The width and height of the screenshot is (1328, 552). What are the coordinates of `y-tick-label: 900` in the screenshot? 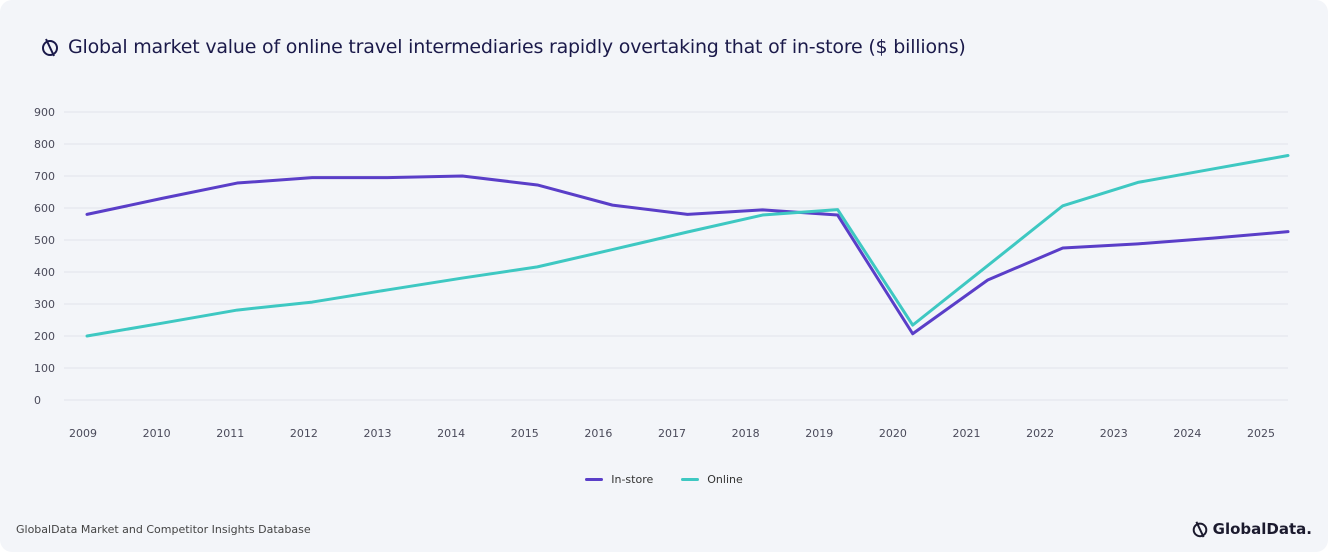 It's located at (44, 112).